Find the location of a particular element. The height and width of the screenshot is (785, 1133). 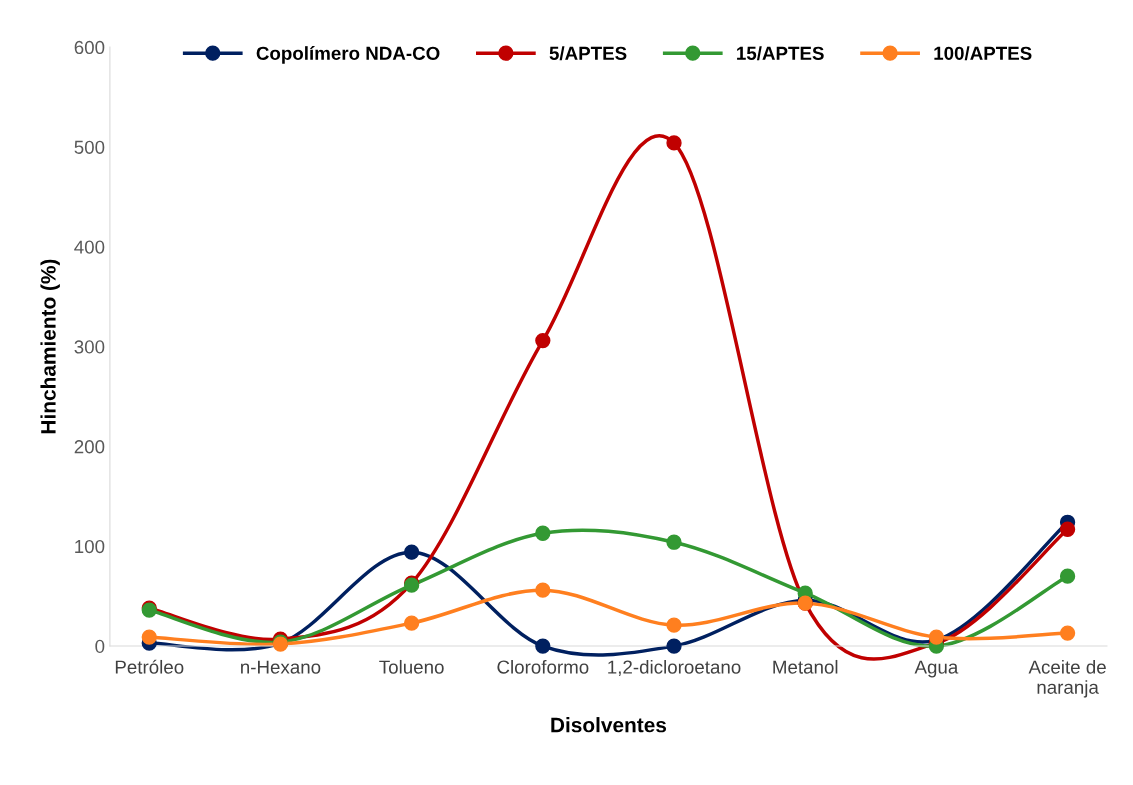

x-tick-label: 1,2-dicloroetano is located at coordinates (674, 667).